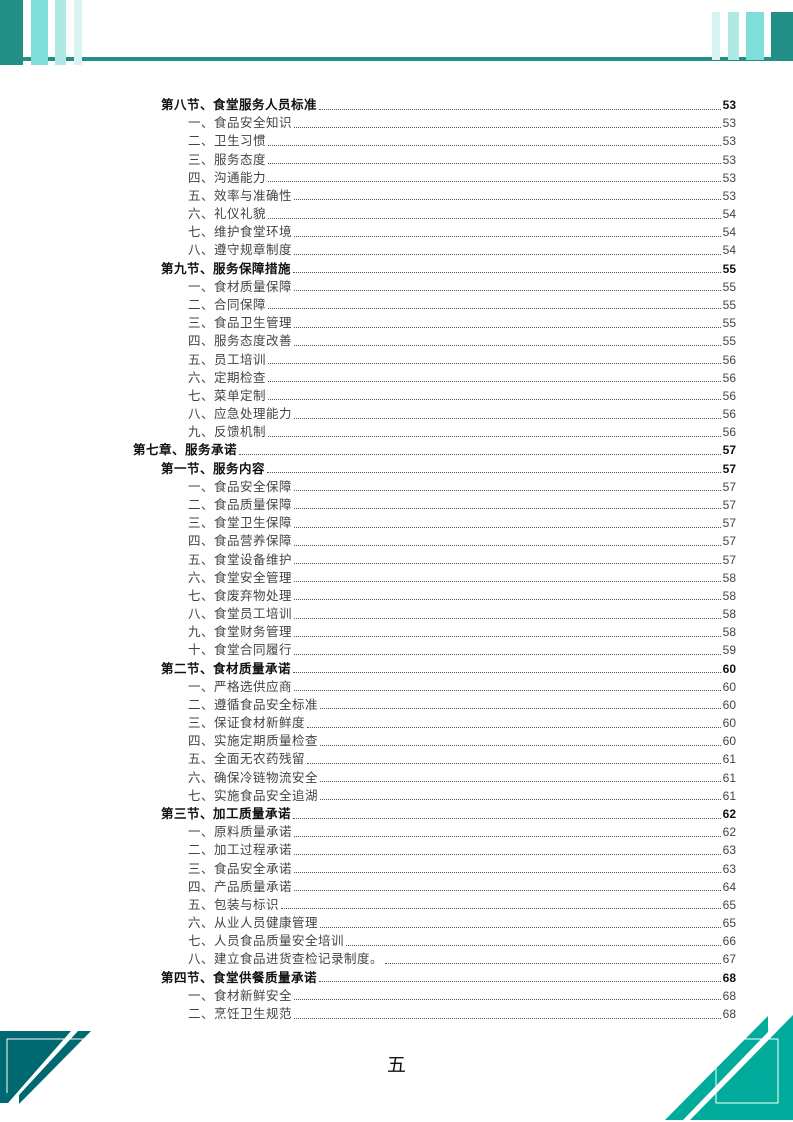 The height and width of the screenshot is (1122, 793). Describe the element at coordinates (240, 995) in the screenshot. I see `toc-title: 一、食材新鲜安全` at that location.